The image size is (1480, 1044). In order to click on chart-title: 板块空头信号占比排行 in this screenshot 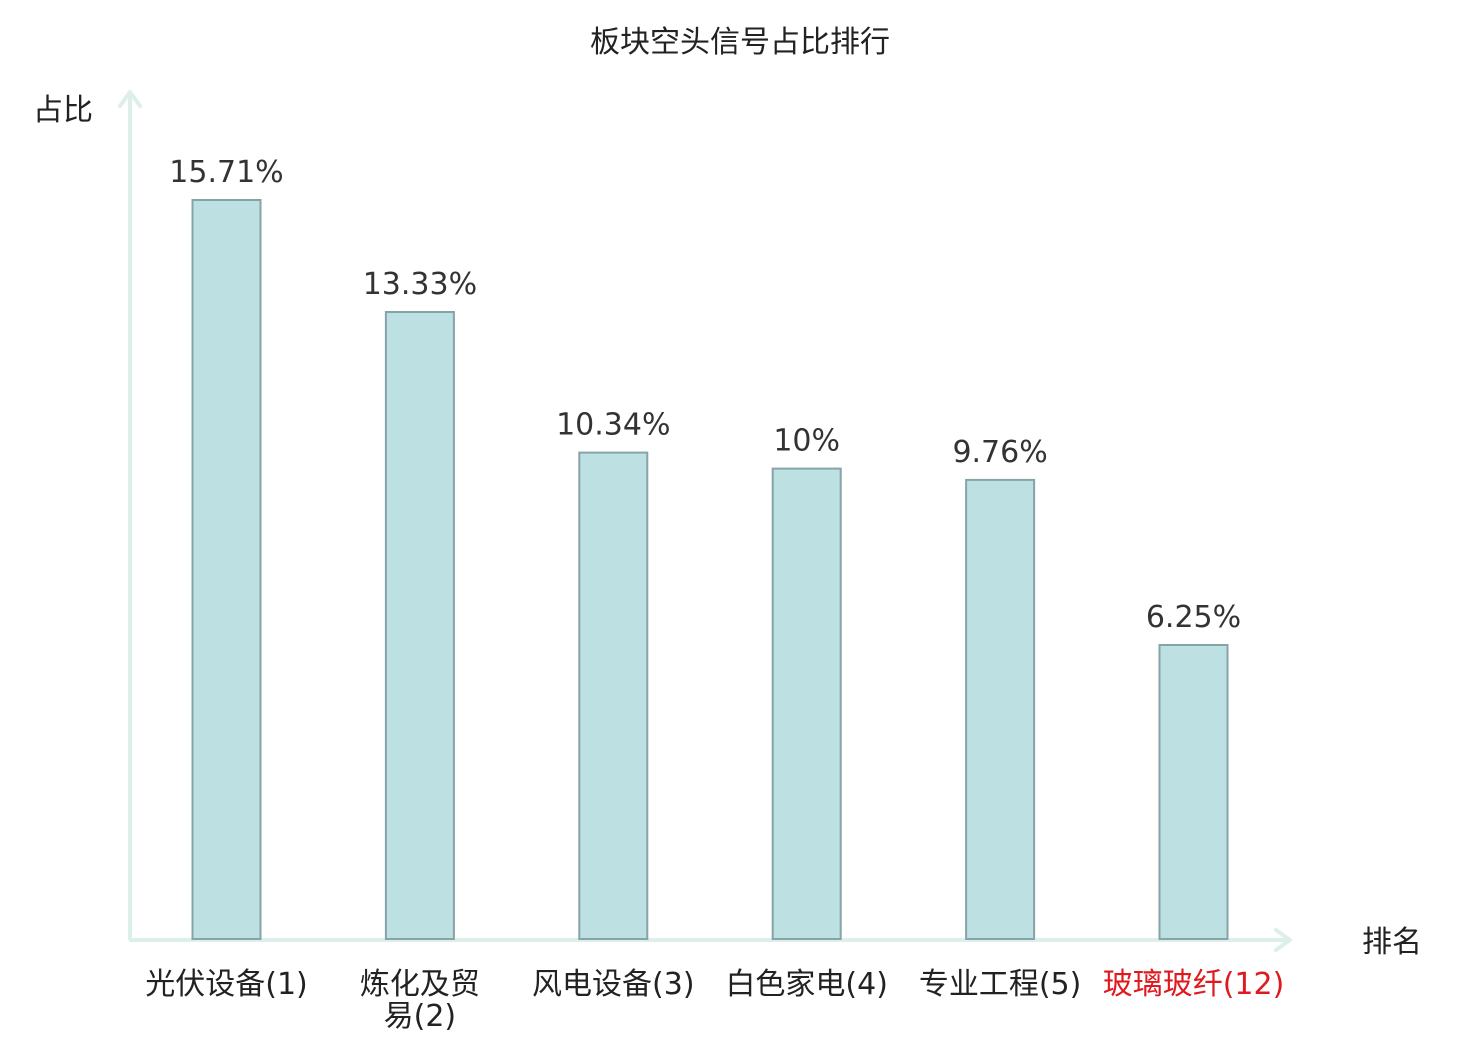, I will do `click(740, 42)`.